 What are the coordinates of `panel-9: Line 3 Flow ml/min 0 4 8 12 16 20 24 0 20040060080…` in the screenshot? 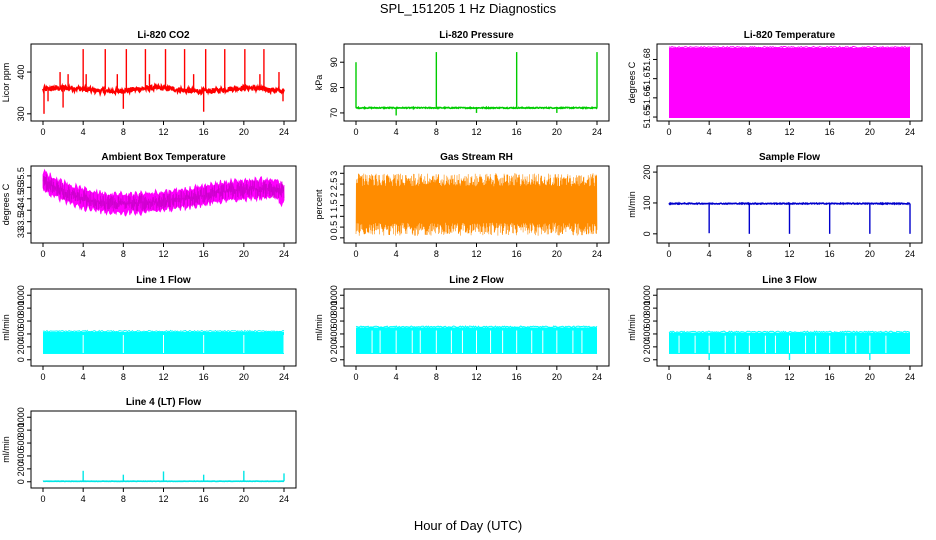 It's located at (775, 328).